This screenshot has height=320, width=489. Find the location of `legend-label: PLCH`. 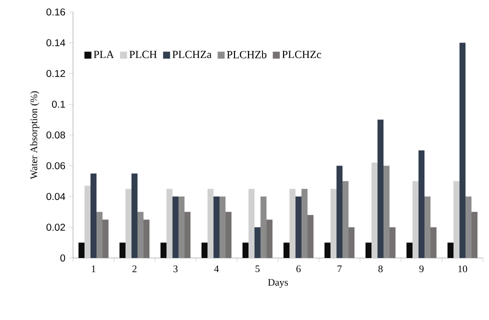

legend-label: PLCH is located at coordinates (143, 54).